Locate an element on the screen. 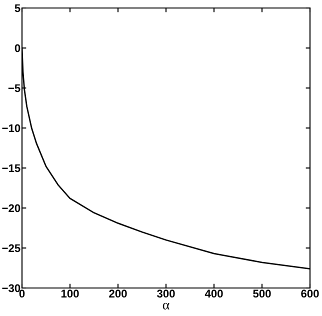 The image size is (322, 316). x-tick-label: 300 is located at coordinates (165, 294).